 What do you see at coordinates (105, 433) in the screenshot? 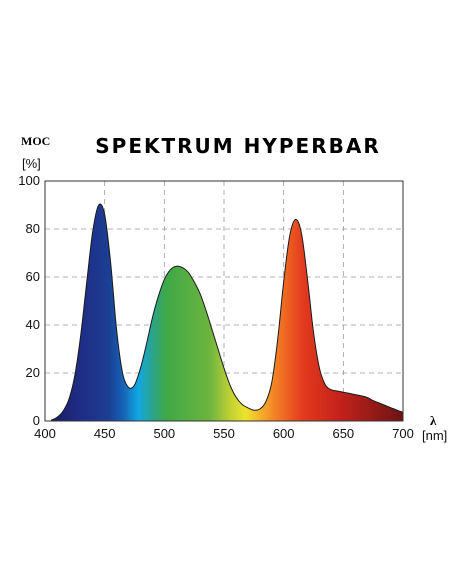
I see `x-tick-label: 450` at bounding box center [105, 433].